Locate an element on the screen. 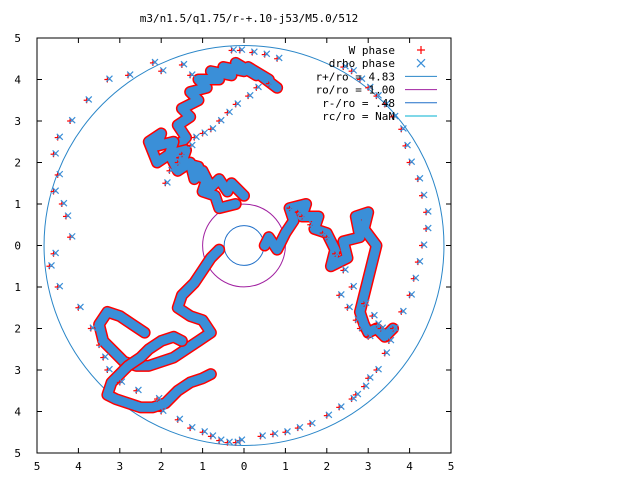 The height and width of the screenshot is (480, 640). legend-cross-b is located at coordinates (421, 63).